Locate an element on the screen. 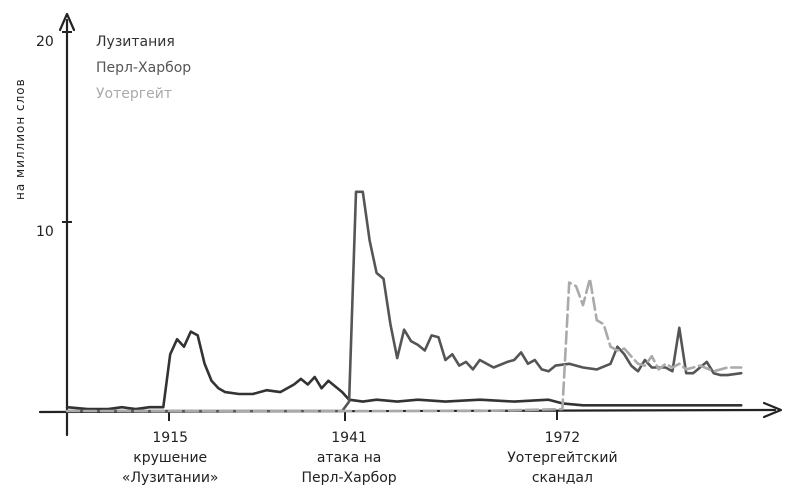 The width and height of the screenshot is (800, 500). legend-item-lusitania: Лузитания is located at coordinates (135, 42).